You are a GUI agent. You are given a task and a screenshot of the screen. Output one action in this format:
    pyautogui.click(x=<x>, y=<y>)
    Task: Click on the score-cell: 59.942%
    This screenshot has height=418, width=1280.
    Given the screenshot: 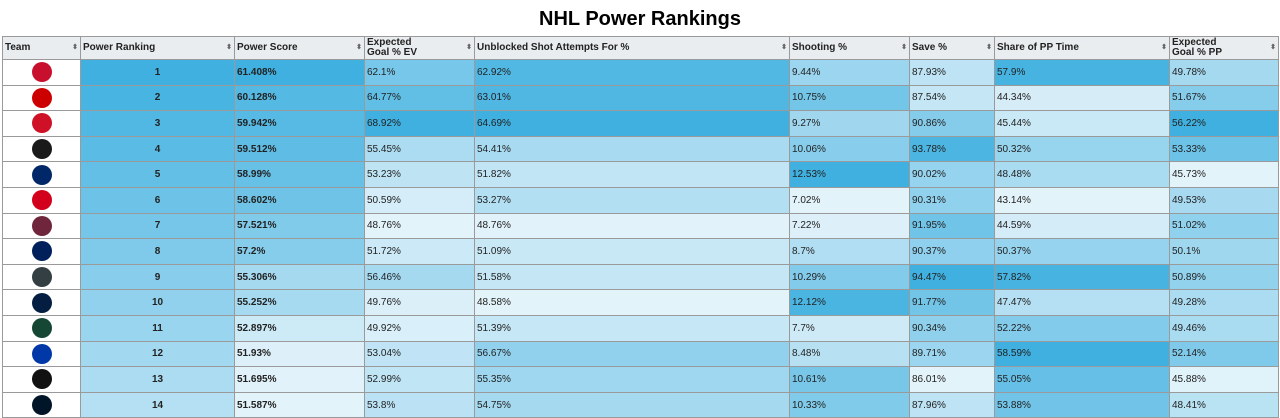 What is the action you would take?
    pyautogui.click(x=299, y=123)
    